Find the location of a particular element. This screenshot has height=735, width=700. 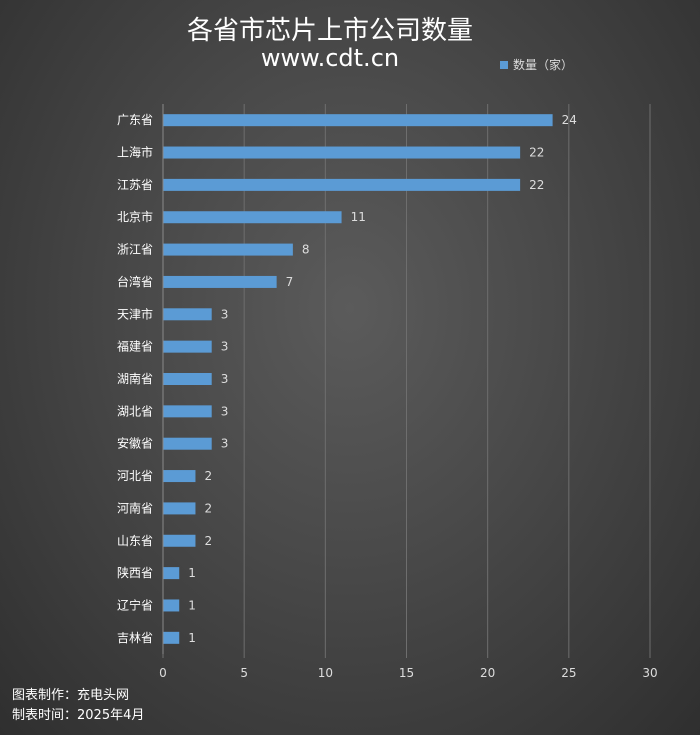

category-label: 福建省 is located at coordinates (135, 346).